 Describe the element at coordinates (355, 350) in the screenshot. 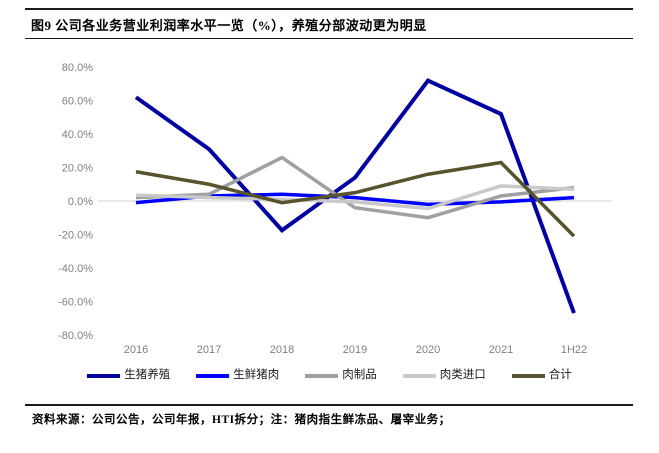

I see `x-tick-label: 2019` at that location.